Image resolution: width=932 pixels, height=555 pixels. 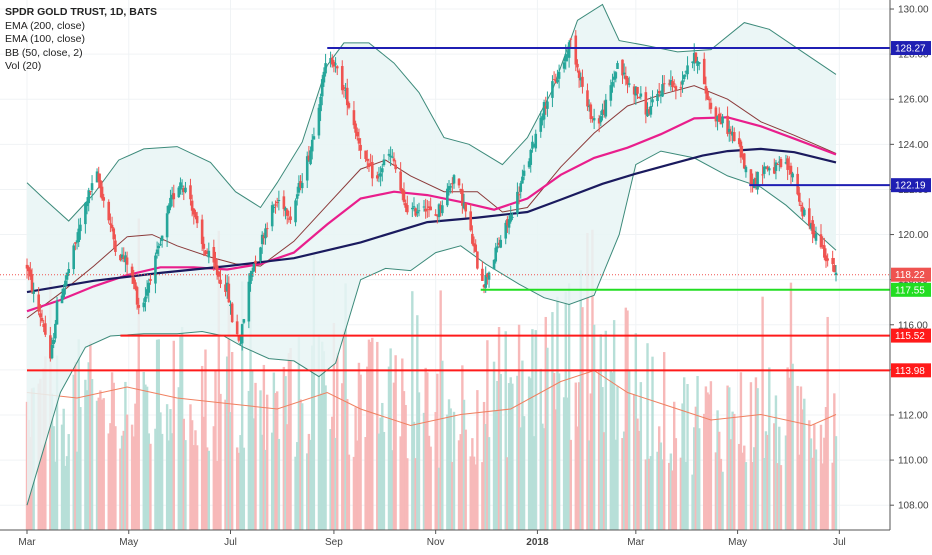 I want to click on price-label: 117.55, so click(x=911, y=289).